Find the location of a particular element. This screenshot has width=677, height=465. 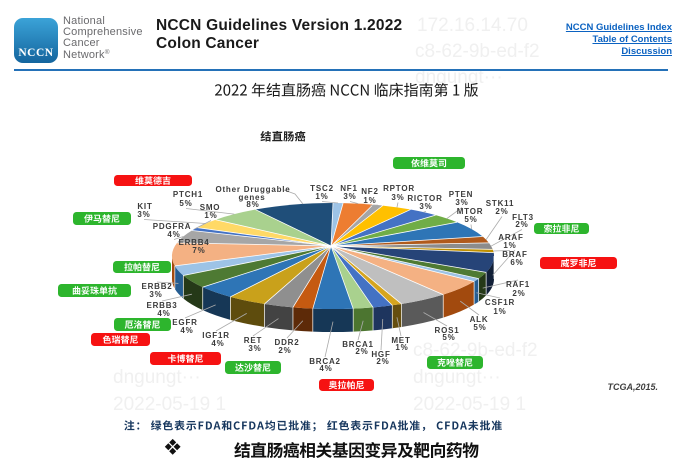

svg-text: ERBB2 is located at coordinates (156, 286).